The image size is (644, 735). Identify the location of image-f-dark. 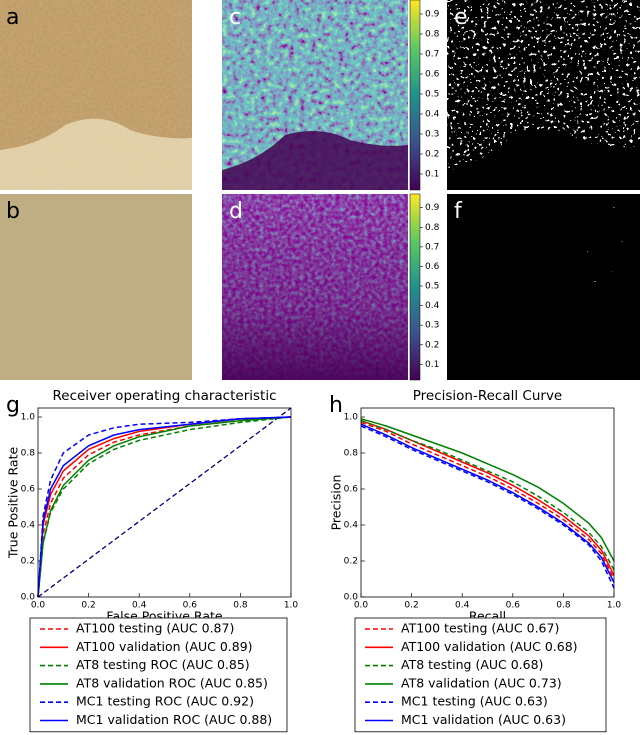
(543, 340).